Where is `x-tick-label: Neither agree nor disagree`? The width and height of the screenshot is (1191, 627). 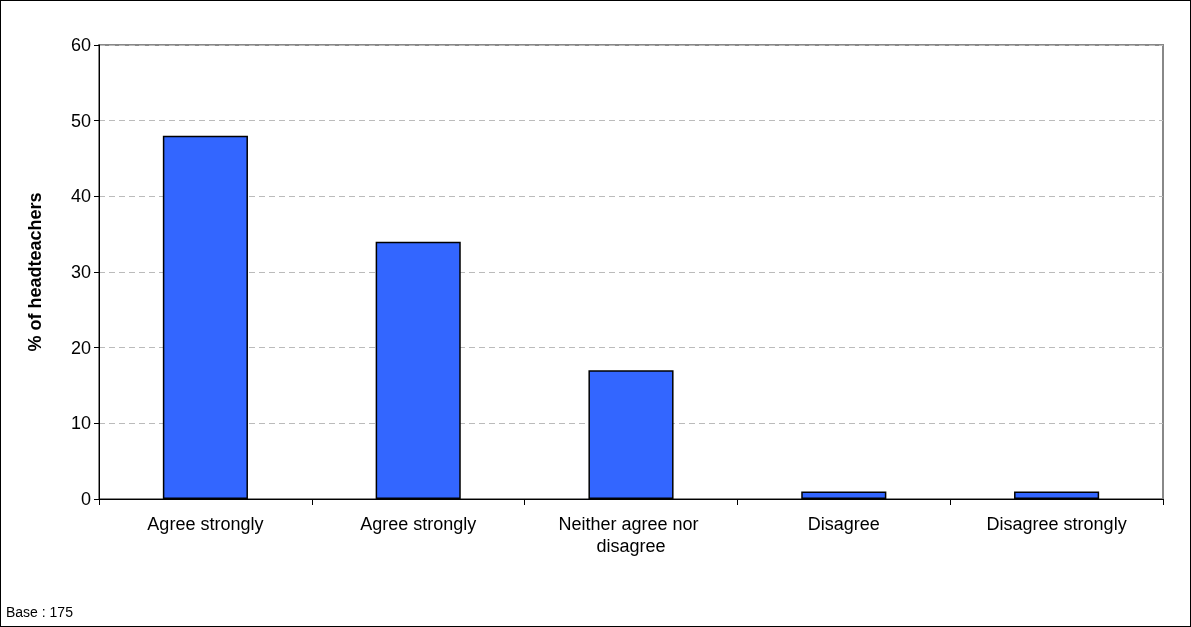
x-tick-label: Neither agree nor disagree is located at coordinates (631, 535).